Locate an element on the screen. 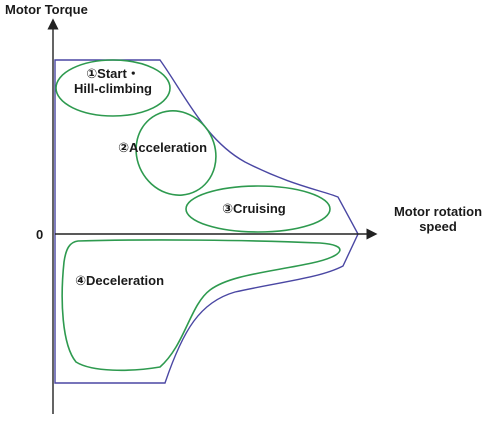  speed-axis-label: Motor rotation speed is located at coordinates (438, 219).